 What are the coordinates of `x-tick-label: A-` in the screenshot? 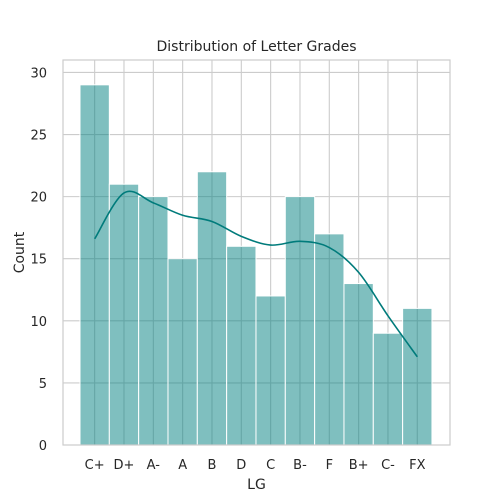 It's located at (154, 465).